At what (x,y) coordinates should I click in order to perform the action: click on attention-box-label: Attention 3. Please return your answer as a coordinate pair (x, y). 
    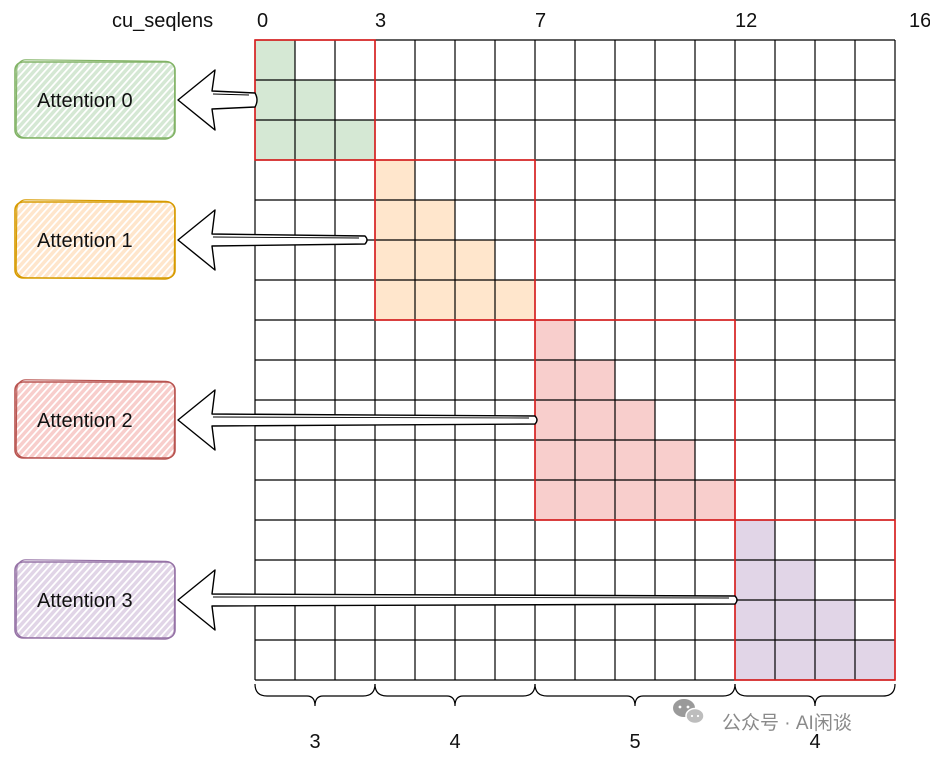
    Looking at the image, I should click on (85, 601).